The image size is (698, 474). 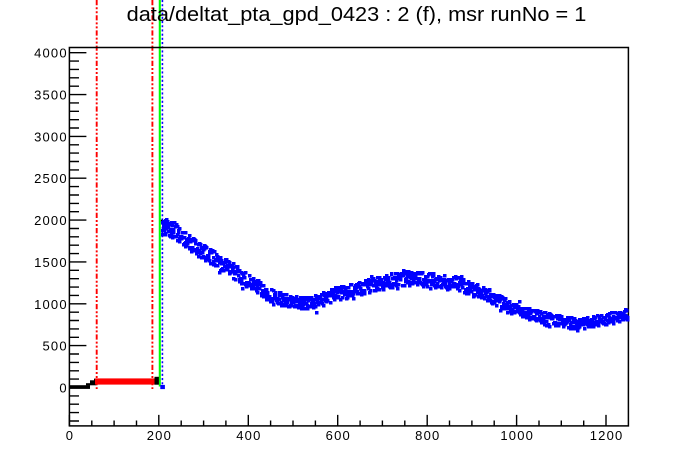 What do you see at coordinates (427, 435) in the screenshot?
I see `svg-text: 800` at bounding box center [427, 435].